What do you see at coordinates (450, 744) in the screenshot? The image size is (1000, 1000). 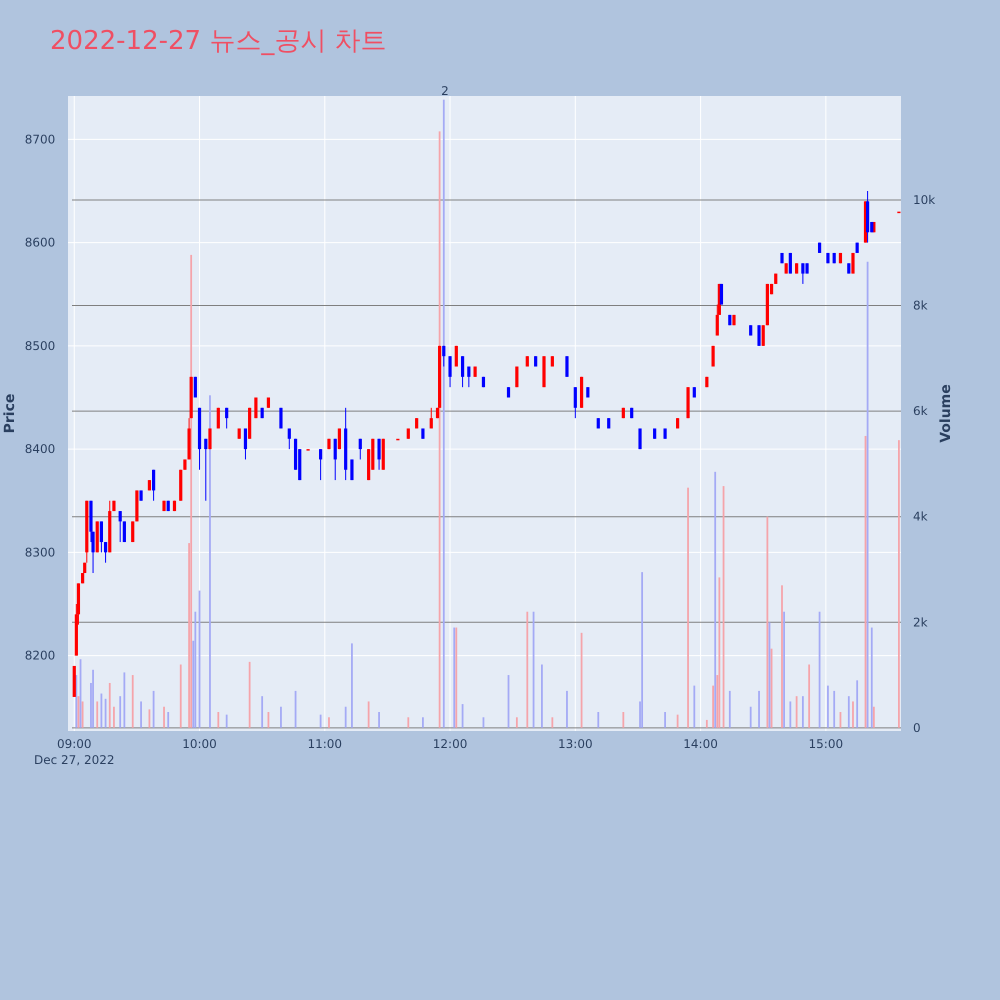 I see `x-tick-label: 12:00` at bounding box center [450, 744].